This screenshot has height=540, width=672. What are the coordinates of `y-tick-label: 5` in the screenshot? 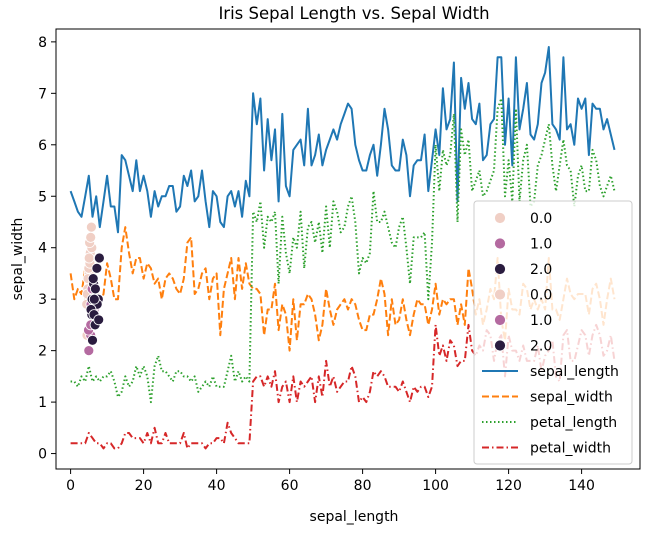 It's located at (42, 197).